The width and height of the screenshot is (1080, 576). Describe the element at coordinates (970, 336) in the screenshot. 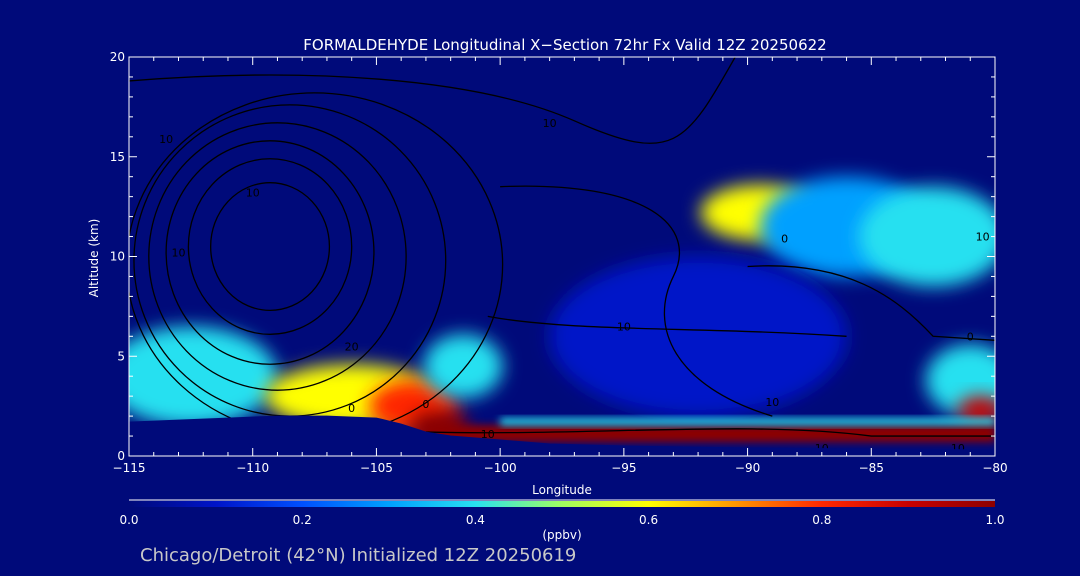

I see `contour-label-11: 0` at that location.